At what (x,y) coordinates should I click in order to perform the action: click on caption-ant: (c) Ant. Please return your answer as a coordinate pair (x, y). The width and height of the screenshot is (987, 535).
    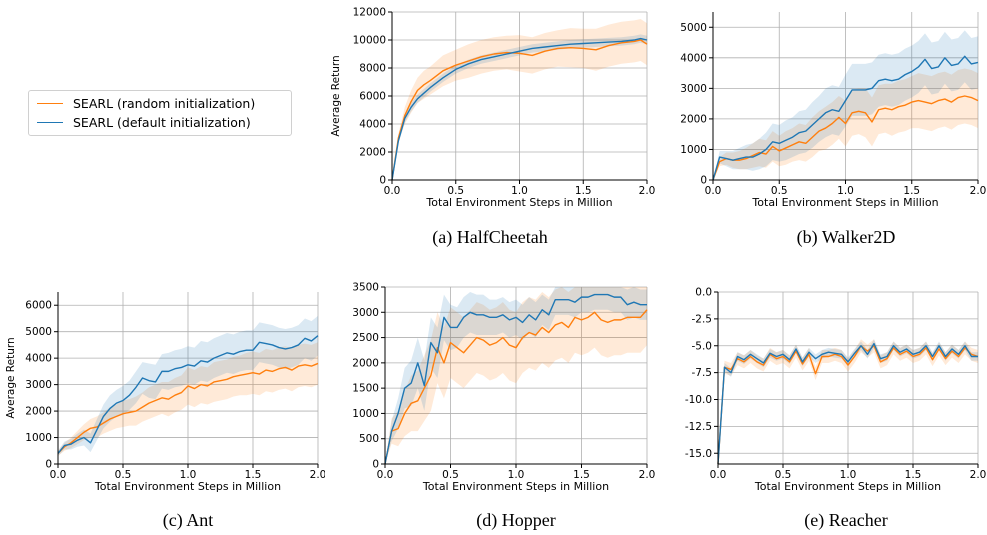
    Looking at the image, I should click on (188, 520).